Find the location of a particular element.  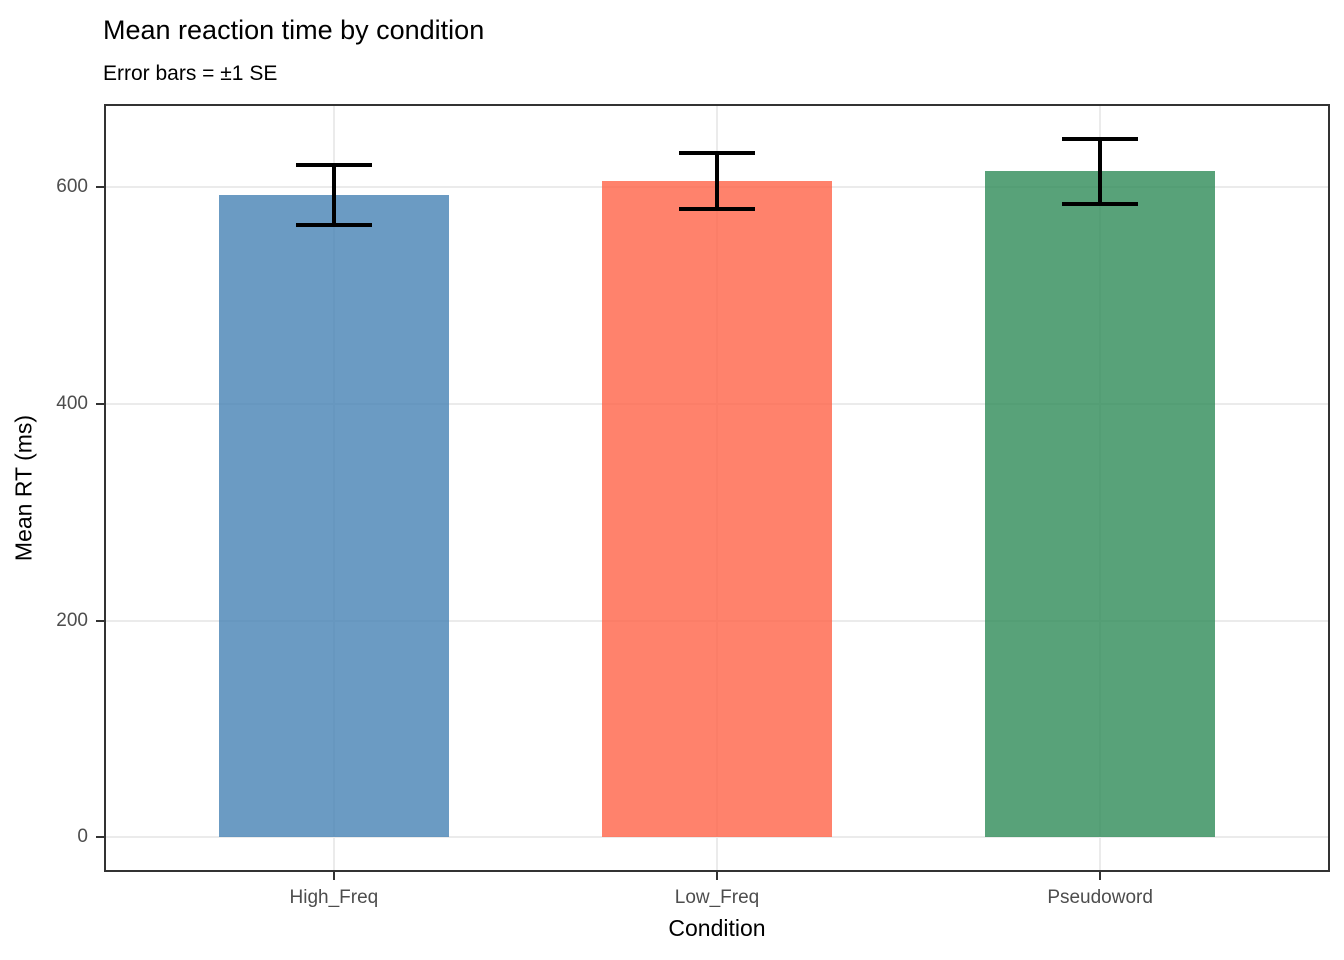

y-tick-label-200: 200 is located at coordinates (72, 620).